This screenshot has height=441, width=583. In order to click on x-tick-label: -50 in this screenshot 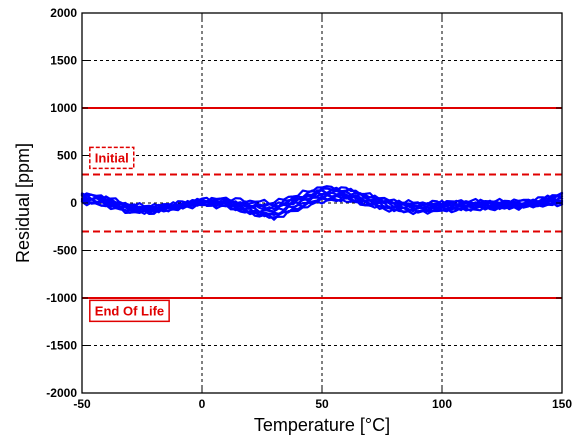, I will do `click(82, 404)`.